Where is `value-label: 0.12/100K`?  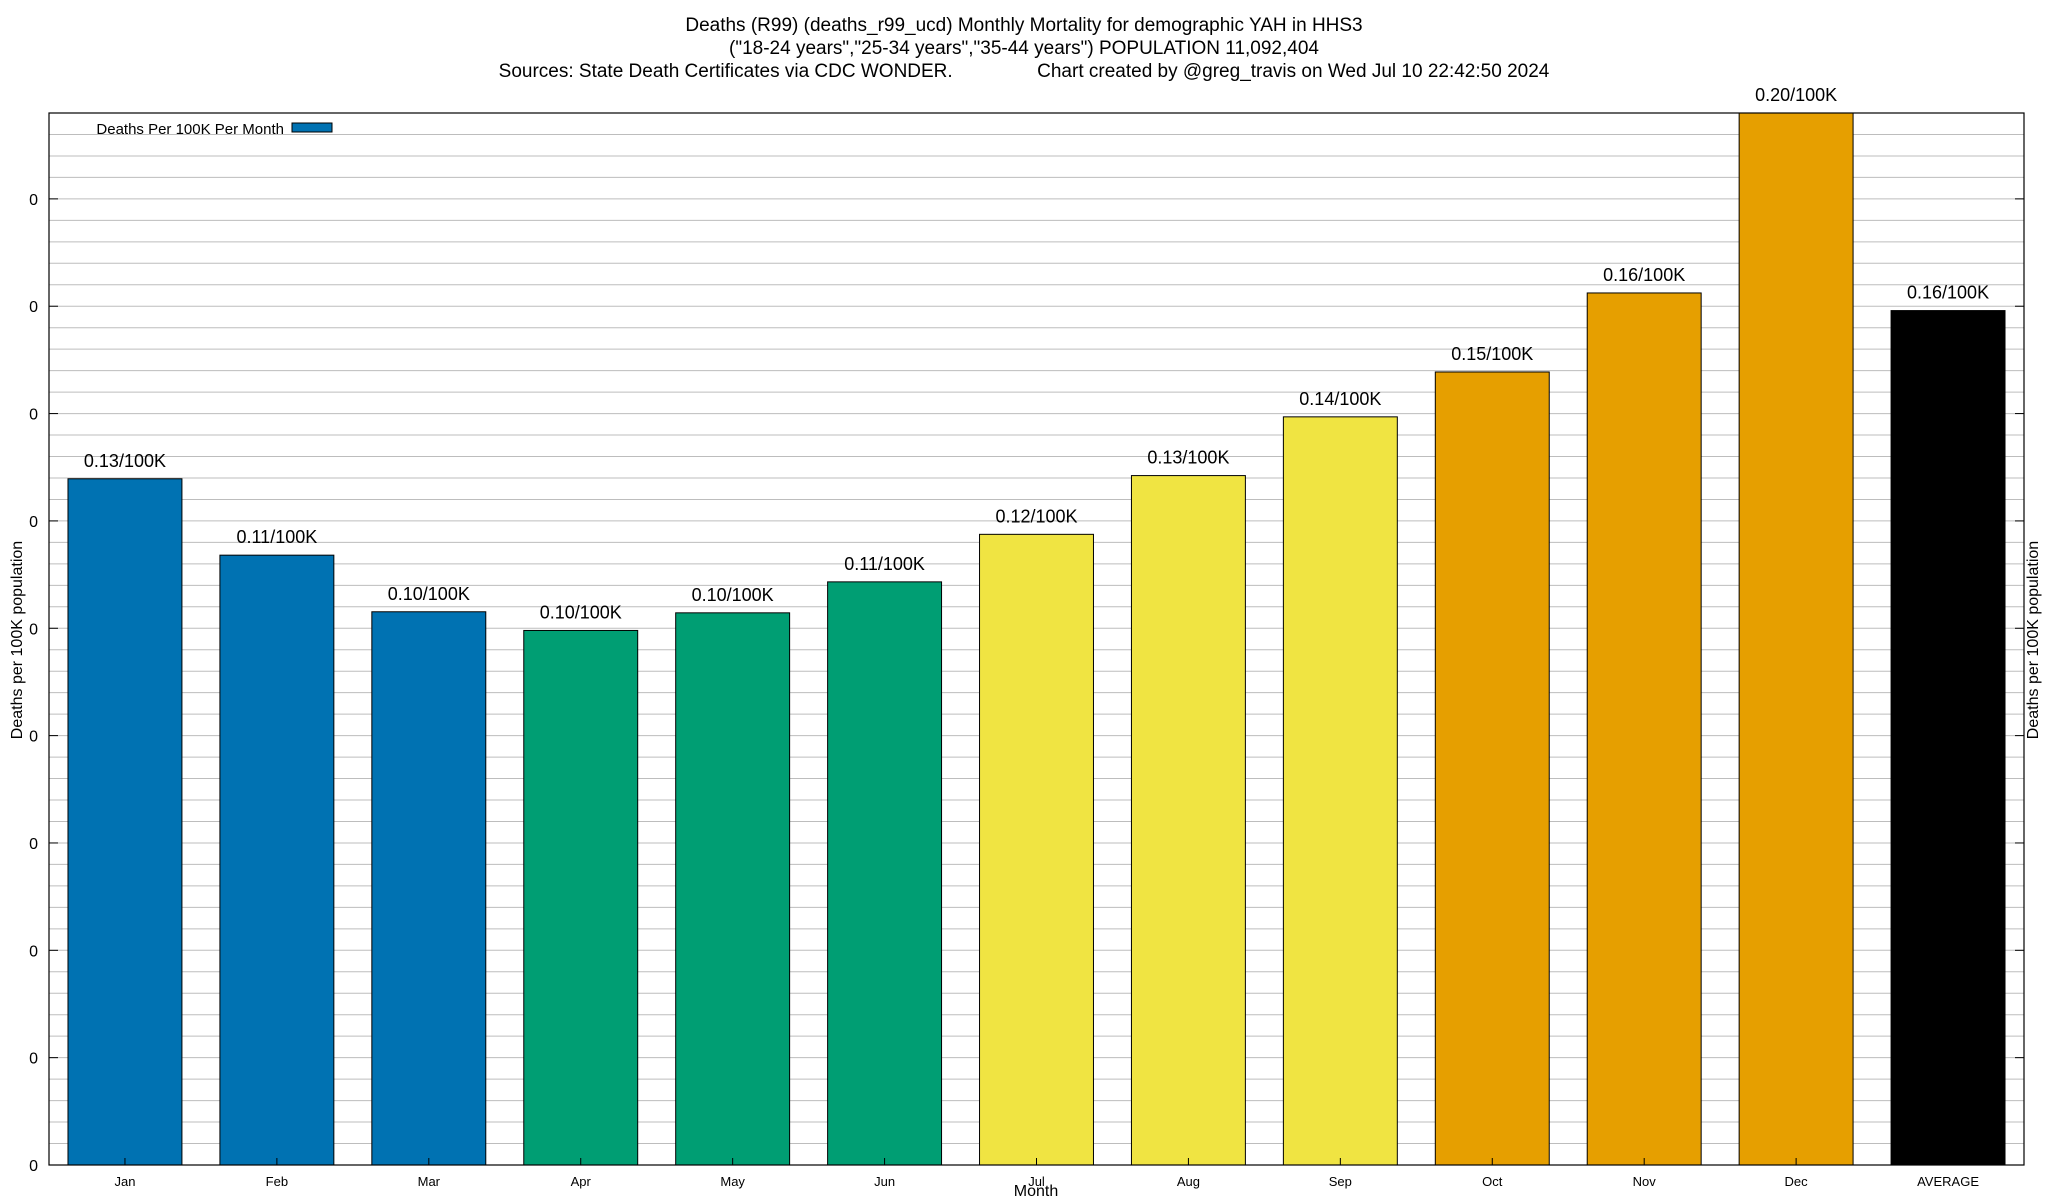
value-label: 0.12/100K is located at coordinates (1036, 516).